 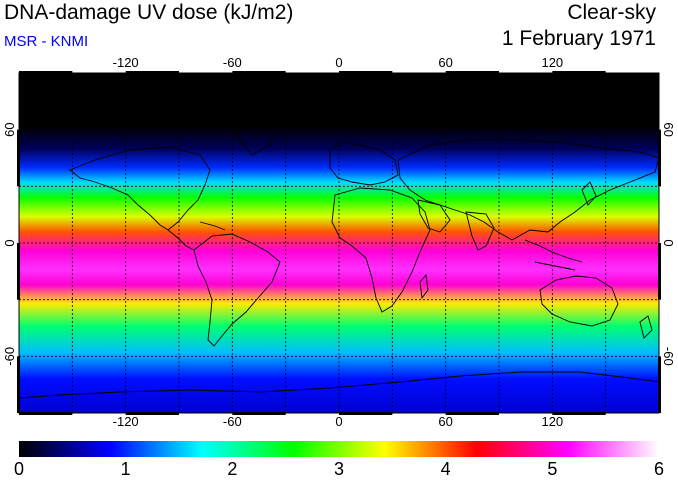 What do you see at coordinates (611, 12) in the screenshot?
I see `sky-condition-label: Clear-sky` at bounding box center [611, 12].